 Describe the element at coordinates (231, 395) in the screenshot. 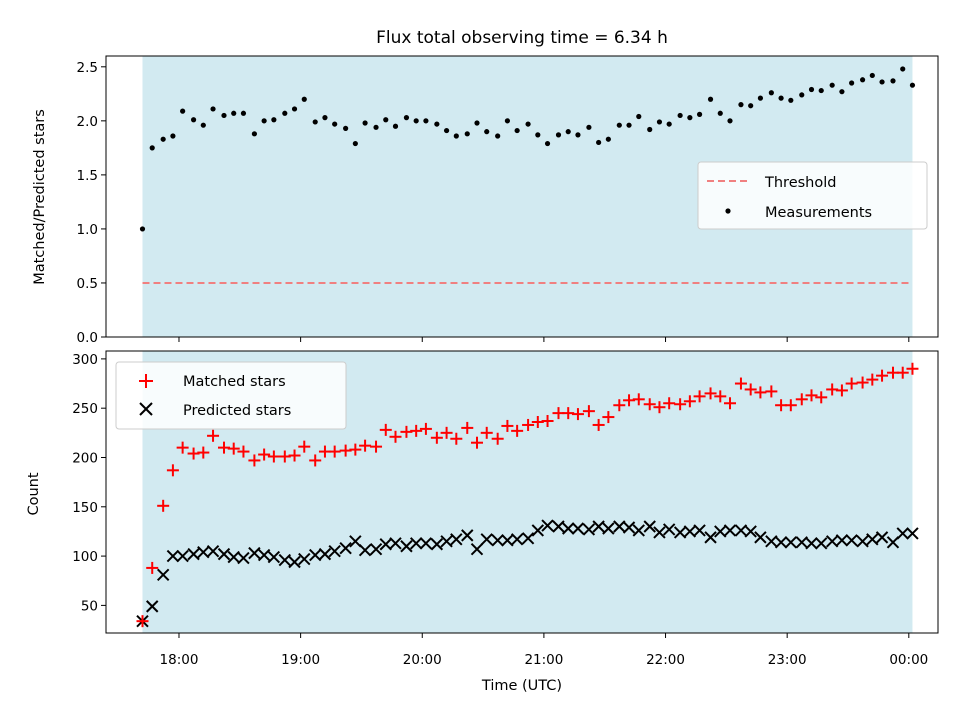

I see `count-legend: Matched stars Predicted stars` at that location.